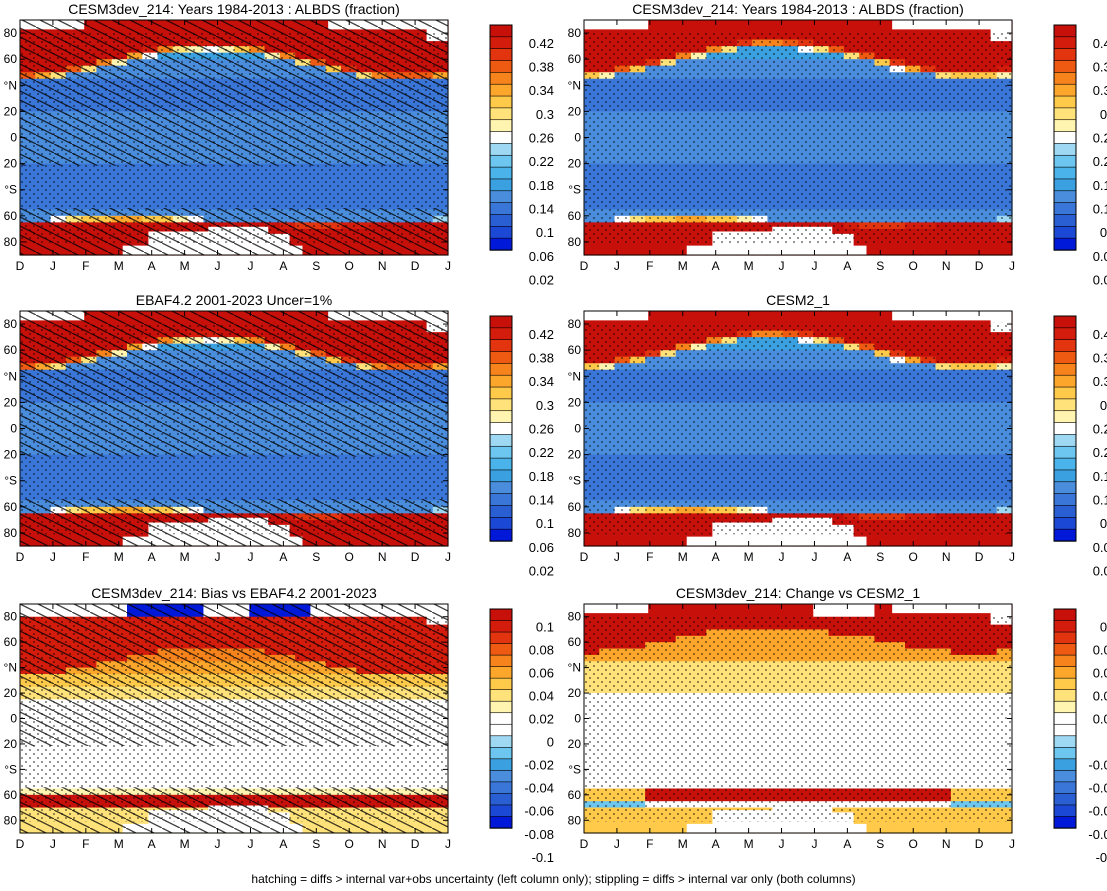  I want to click on colorbar-tick-label: -0.04, so click(1097, 788).